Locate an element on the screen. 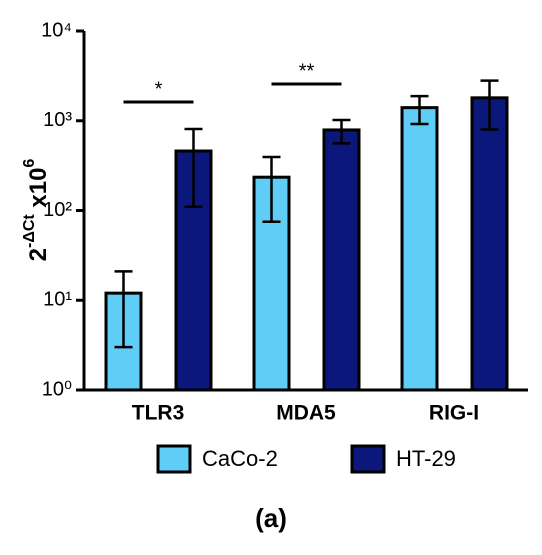 The height and width of the screenshot is (555, 542). y-tick-label: 10⁰ is located at coordinates (57, 389).